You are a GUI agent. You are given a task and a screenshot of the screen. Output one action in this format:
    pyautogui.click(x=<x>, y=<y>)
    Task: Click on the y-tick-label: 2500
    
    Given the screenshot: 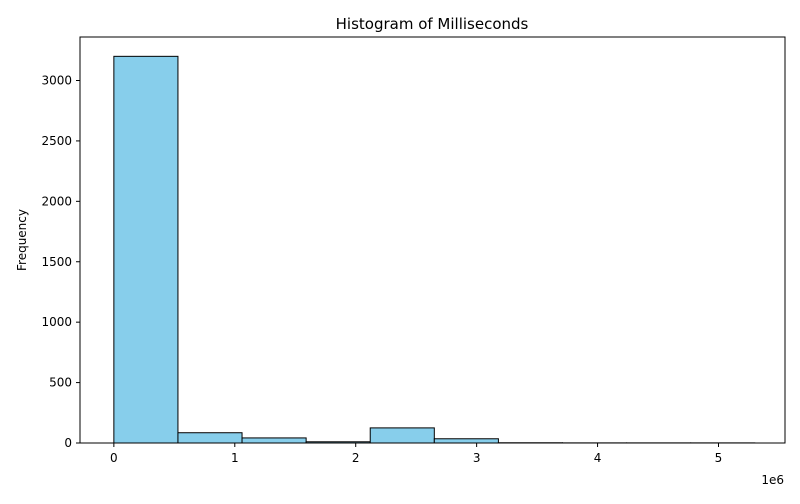 What is the action you would take?
    pyautogui.click(x=56, y=141)
    